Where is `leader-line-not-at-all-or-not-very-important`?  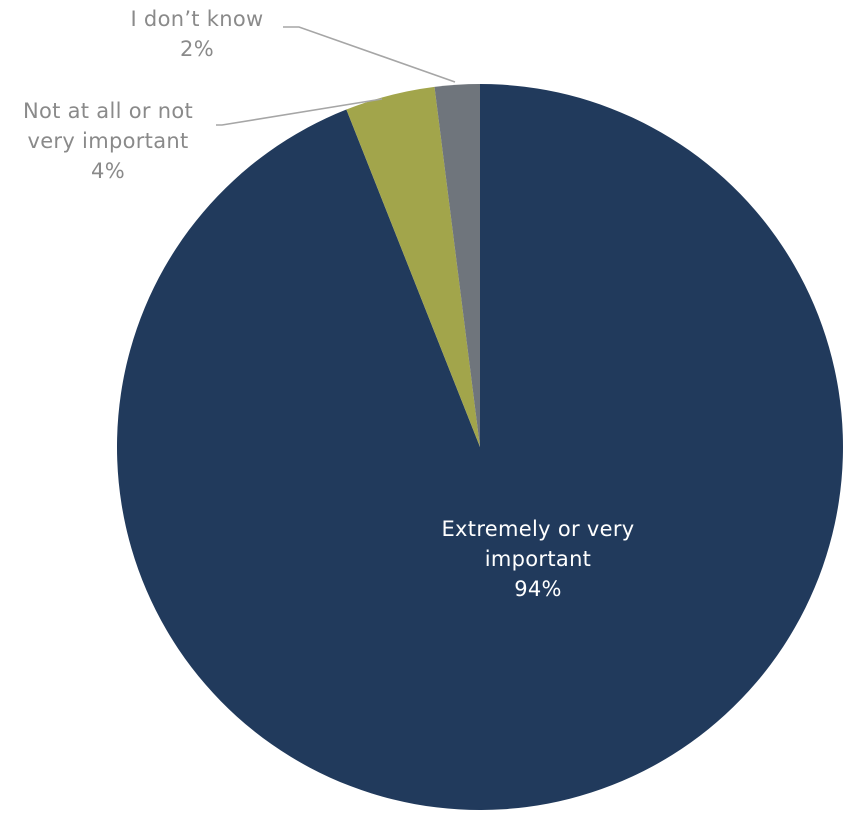
leader-line-not-at-all-or-not-very-important is located at coordinates (299, 112).